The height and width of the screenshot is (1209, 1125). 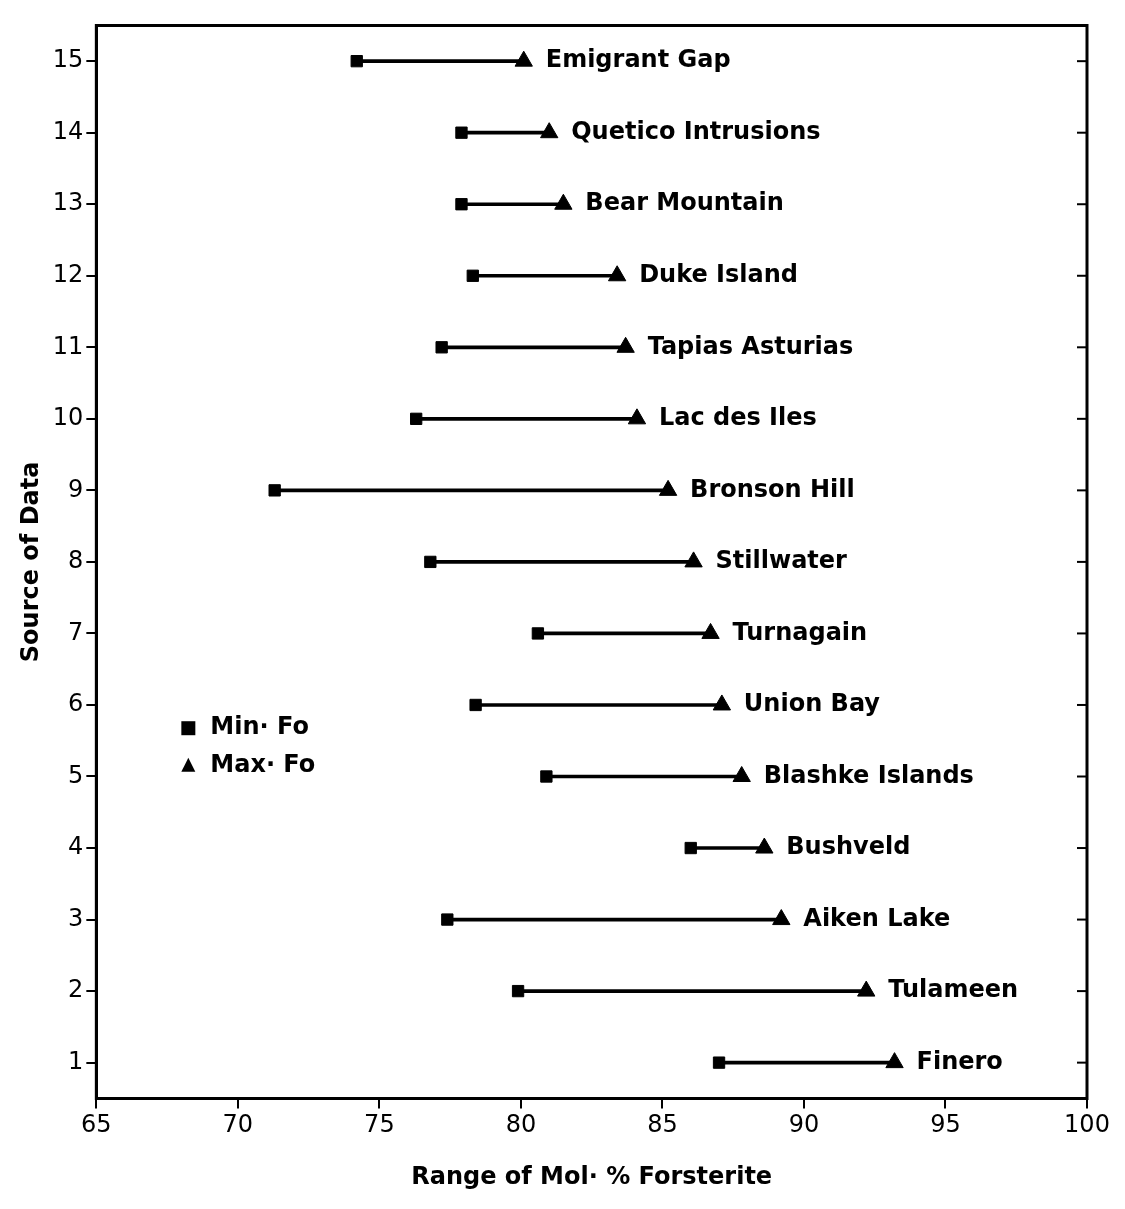 What do you see at coordinates (76, 488) in the screenshot?
I see `y-tick-label: 9` at bounding box center [76, 488].